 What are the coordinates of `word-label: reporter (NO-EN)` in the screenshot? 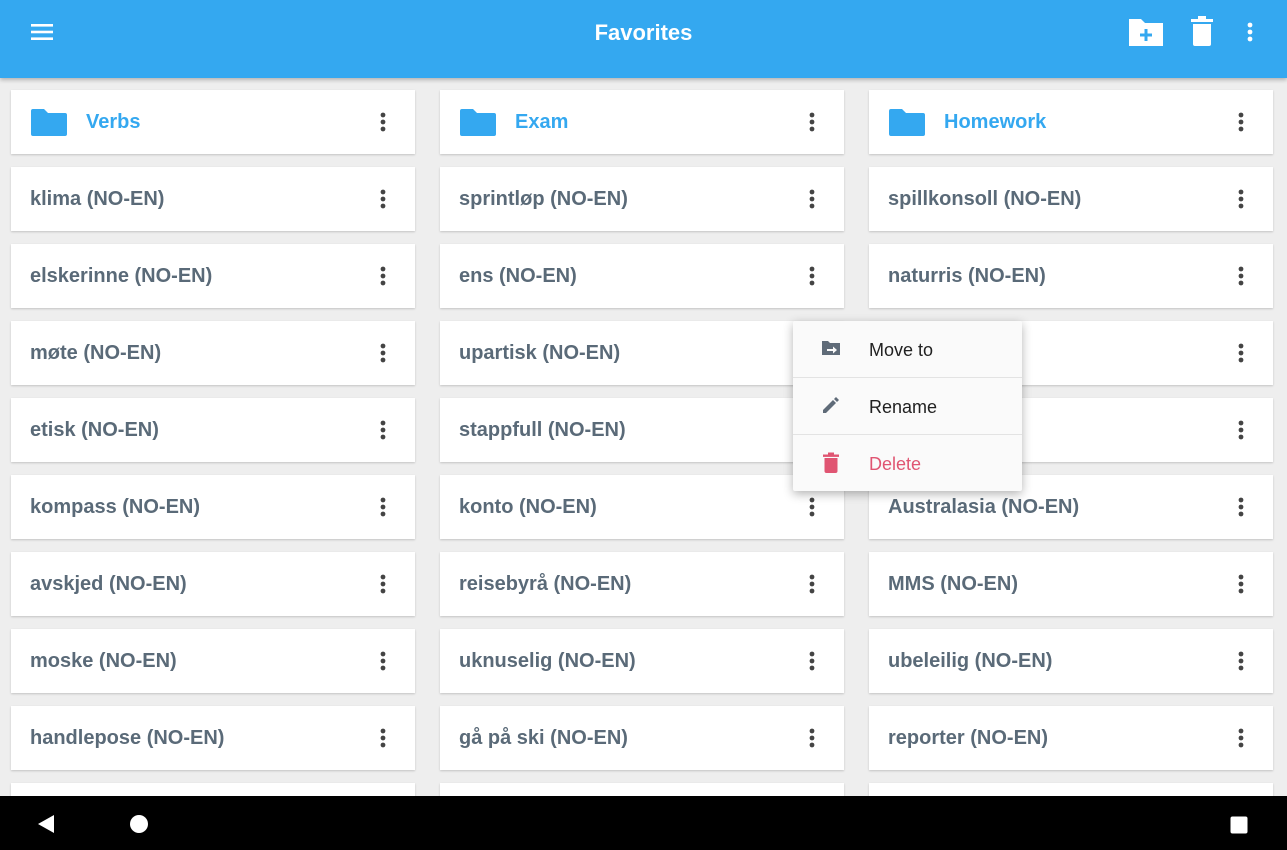 It's located at (968, 738).